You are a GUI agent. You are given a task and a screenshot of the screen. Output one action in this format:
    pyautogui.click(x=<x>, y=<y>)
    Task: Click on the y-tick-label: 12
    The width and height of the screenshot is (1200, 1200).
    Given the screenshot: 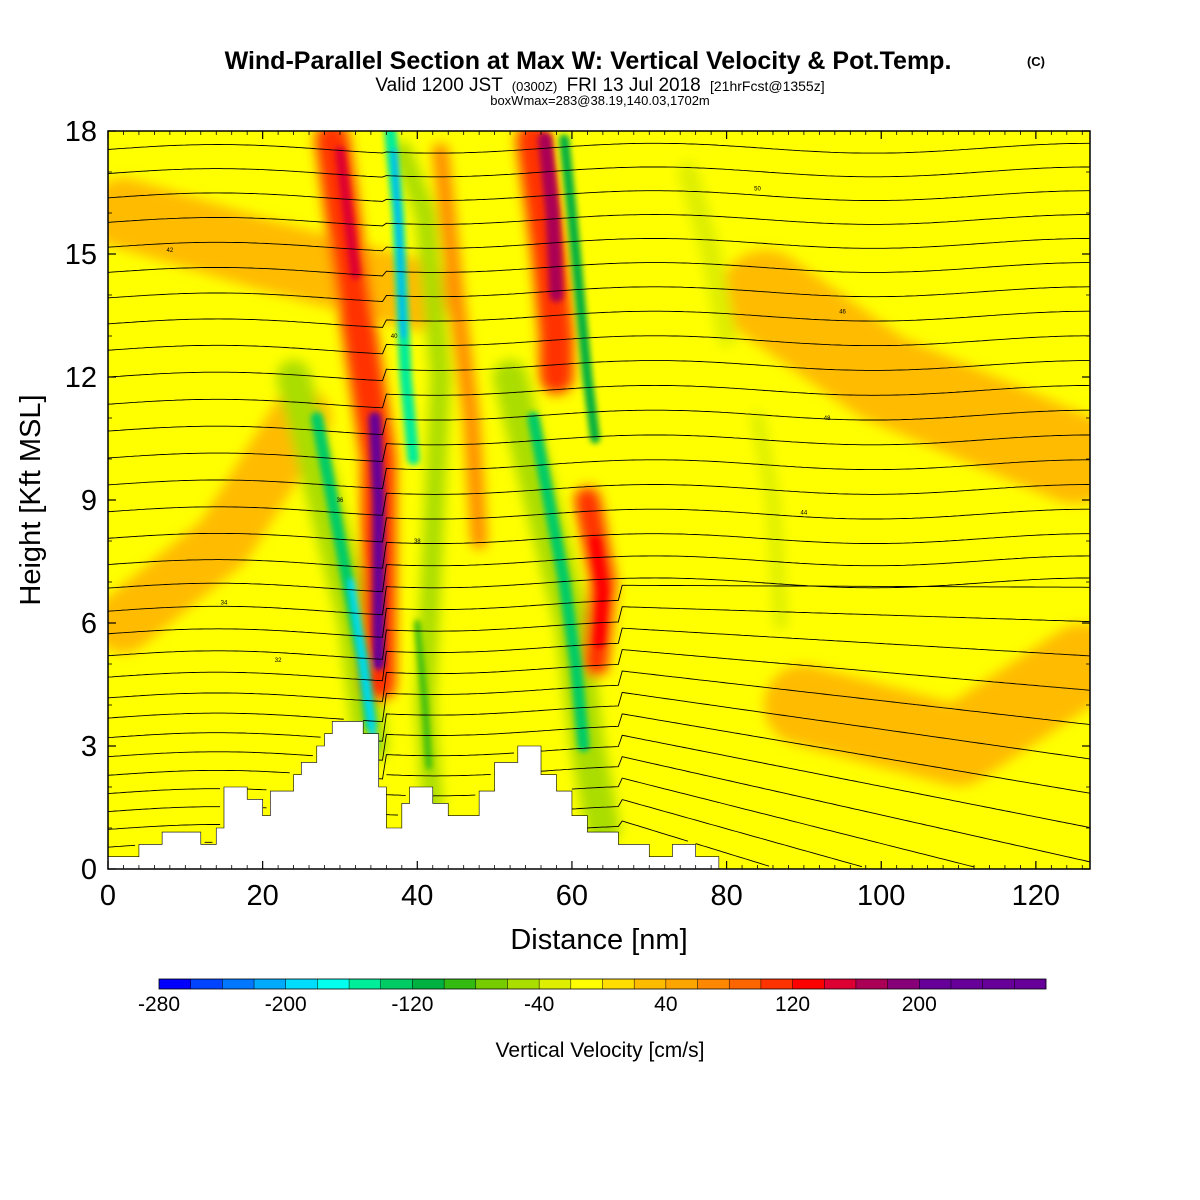 What is the action you would take?
    pyautogui.click(x=81, y=378)
    